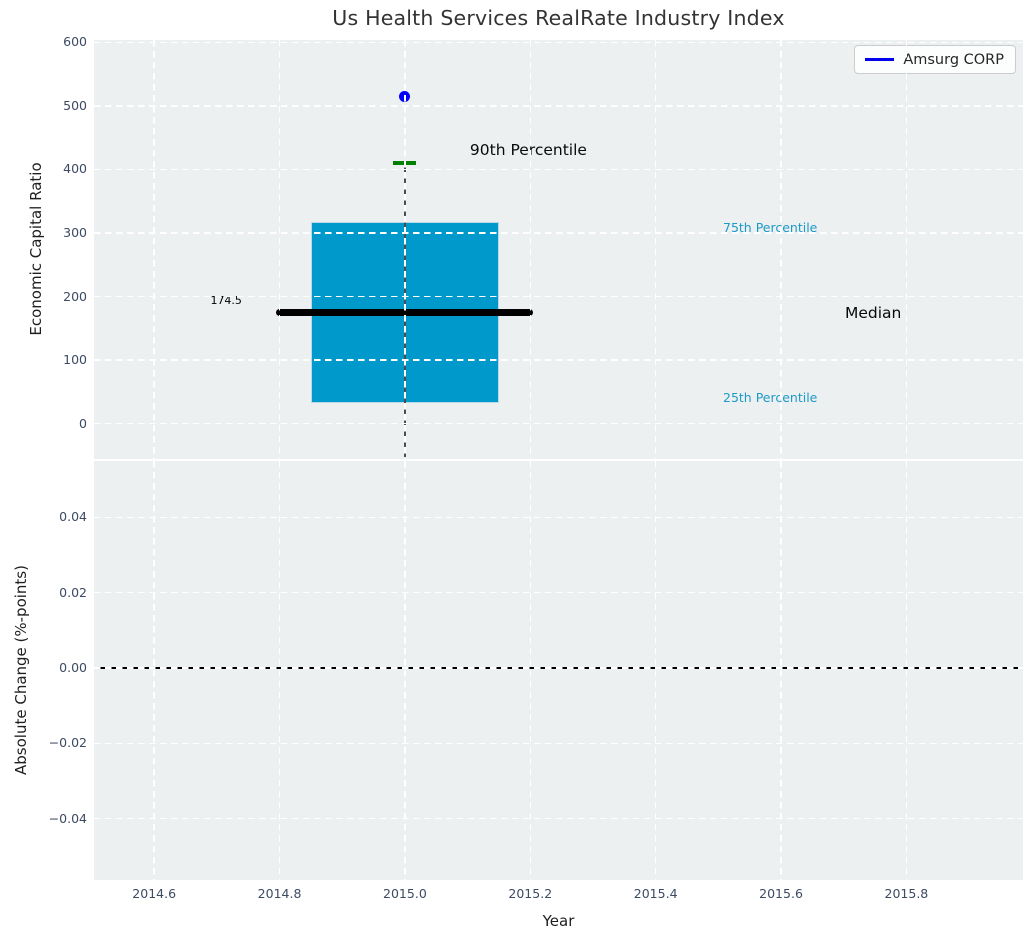 The height and width of the screenshot is (942, 1034). Describe the element at coordinates (75, 169) in the screenshot. I see `y-tick-label: 400` at that location.